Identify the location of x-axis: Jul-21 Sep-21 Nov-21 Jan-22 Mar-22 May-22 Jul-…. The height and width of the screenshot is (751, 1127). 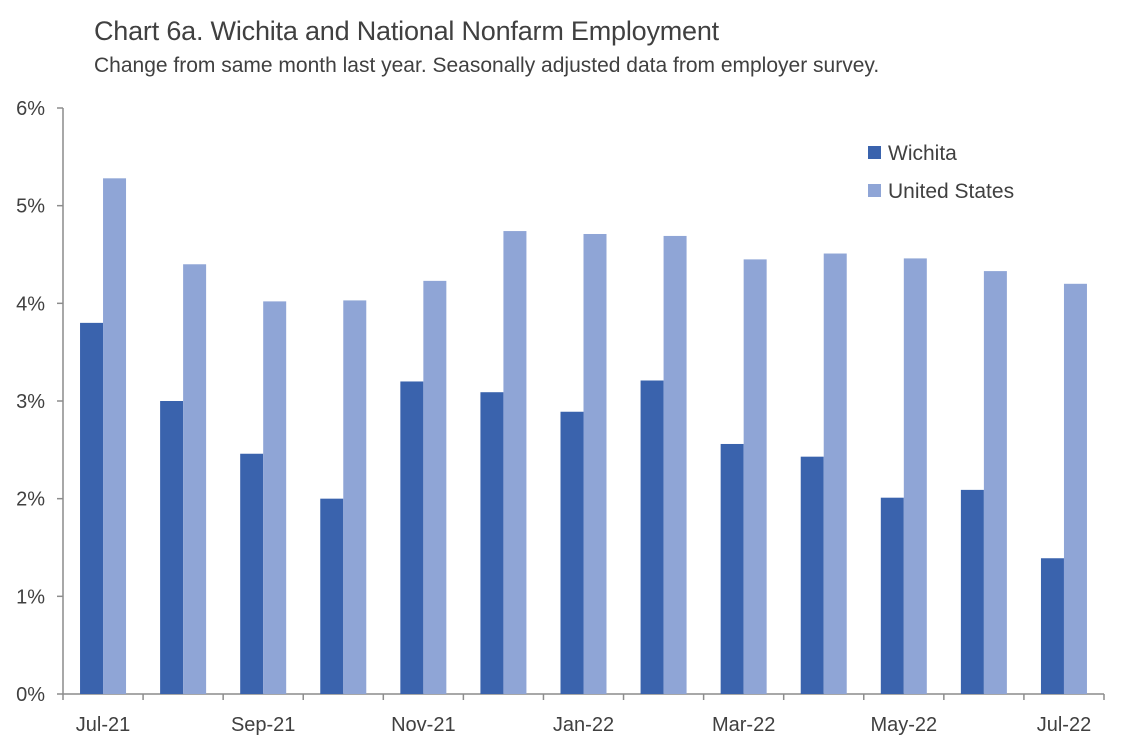
(583, 714).